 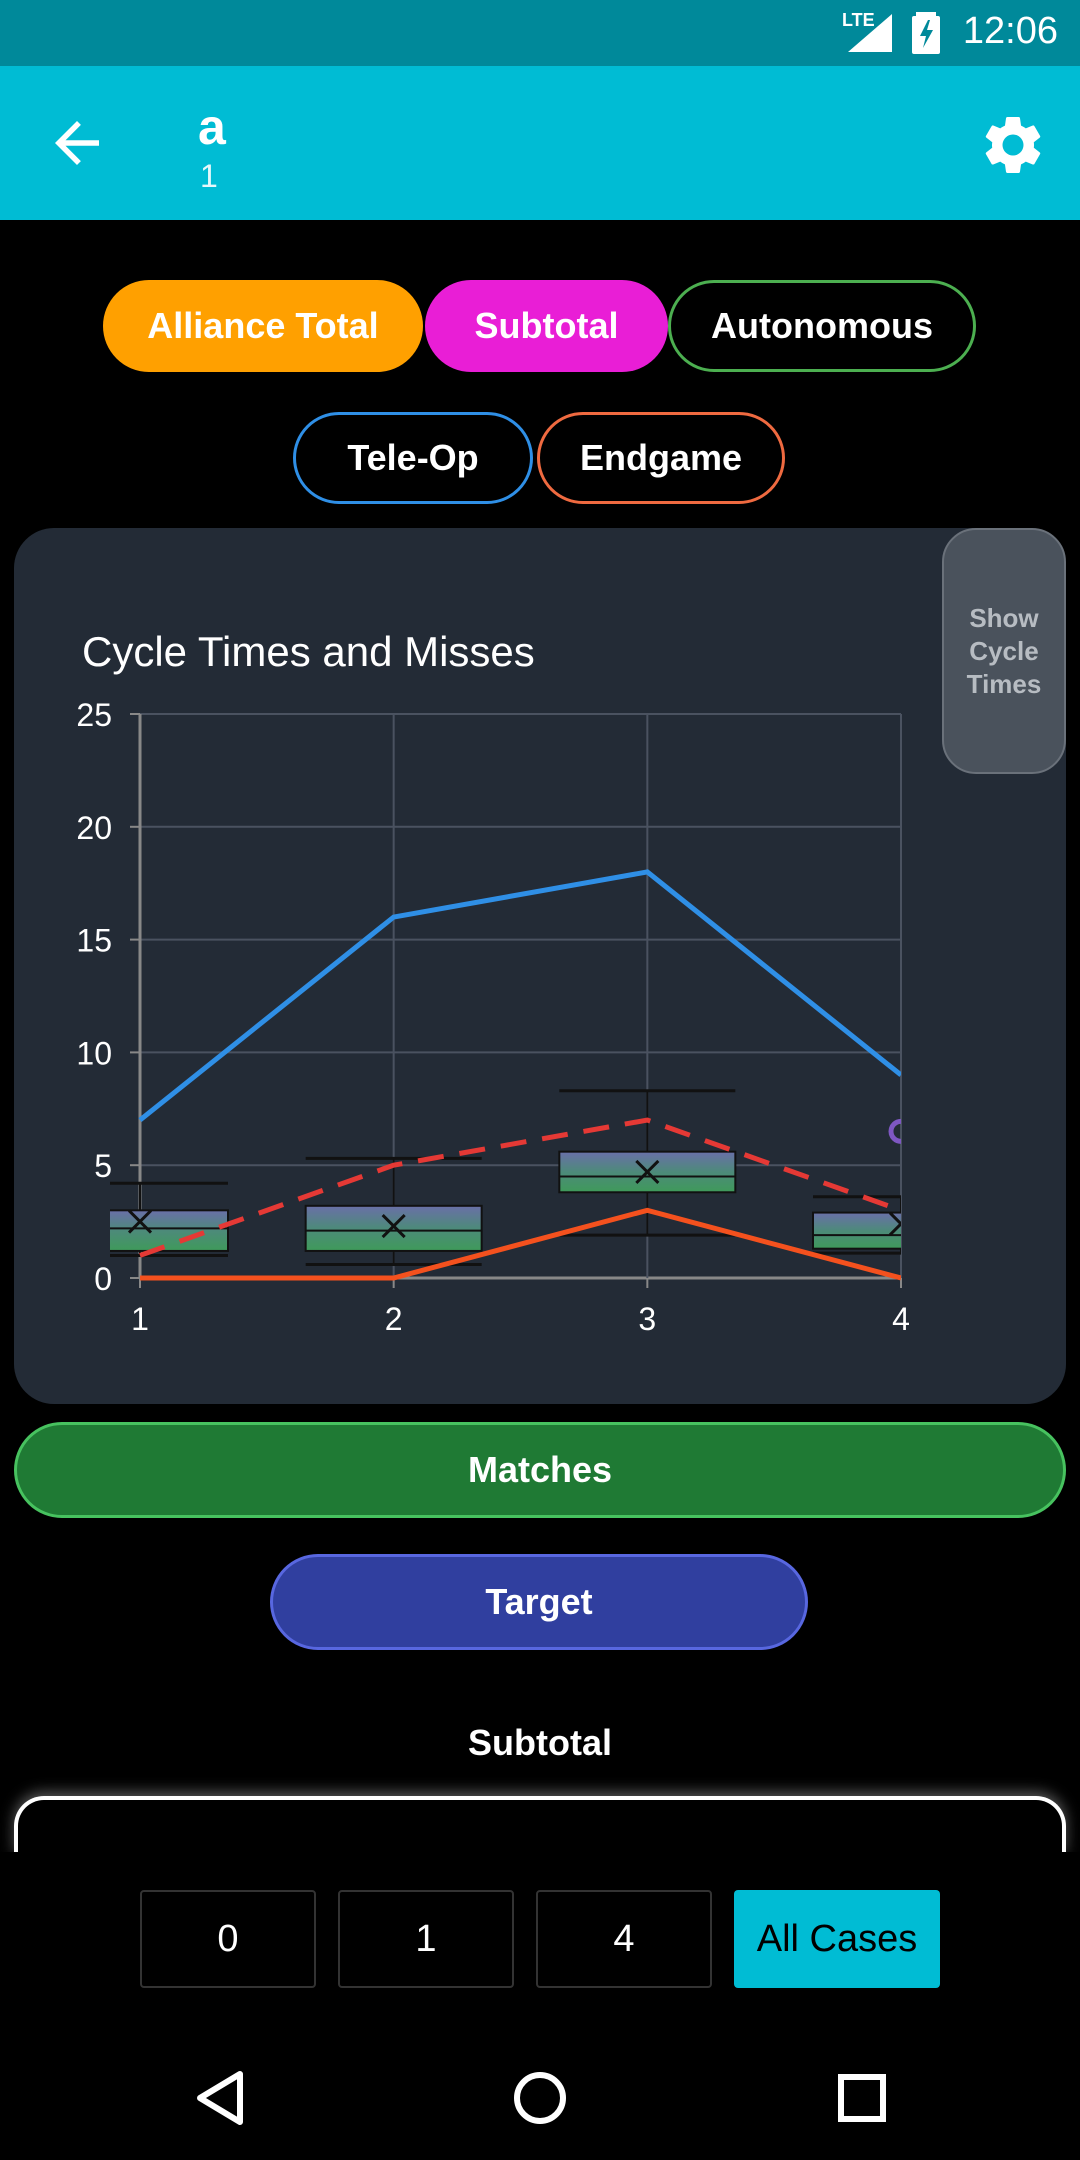 I want to click on y-tick-label: 5, so click(x=103, y=1166).